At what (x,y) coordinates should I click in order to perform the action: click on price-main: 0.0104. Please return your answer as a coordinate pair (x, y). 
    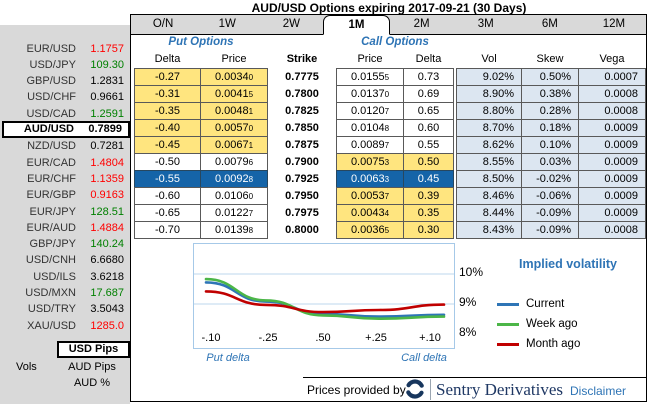
    Looking at the image, I should click on (367, 128).